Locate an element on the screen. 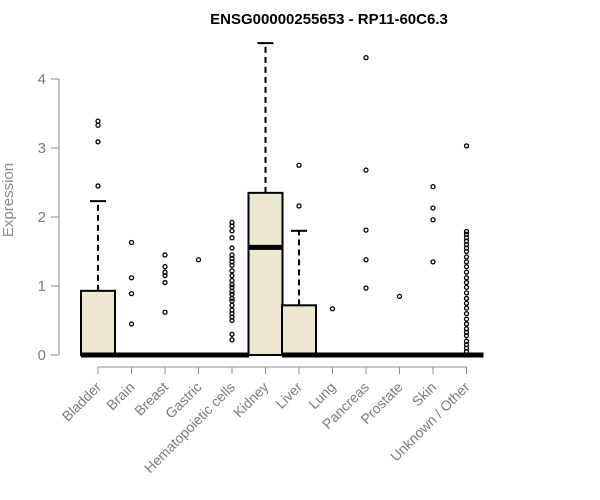 The width and height of the screenshot is (600, 500). y-axis-label: Expression is located at coordinates (8, 200).